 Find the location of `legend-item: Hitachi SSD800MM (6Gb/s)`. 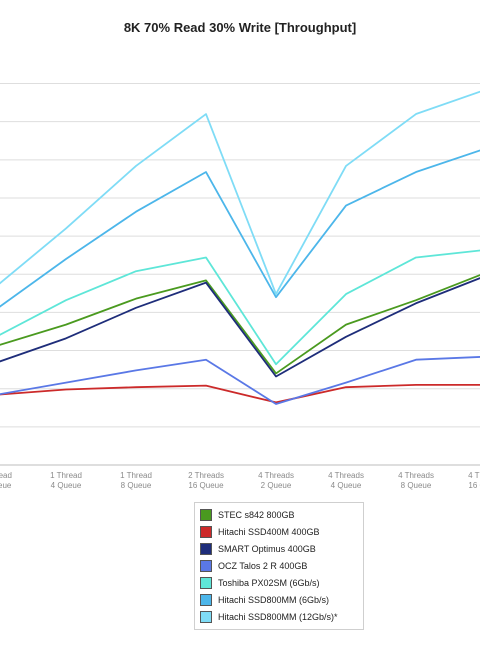

legend-item: Hitachi SSD800MM (6Gb/s) is located at coordinates (279, 599).